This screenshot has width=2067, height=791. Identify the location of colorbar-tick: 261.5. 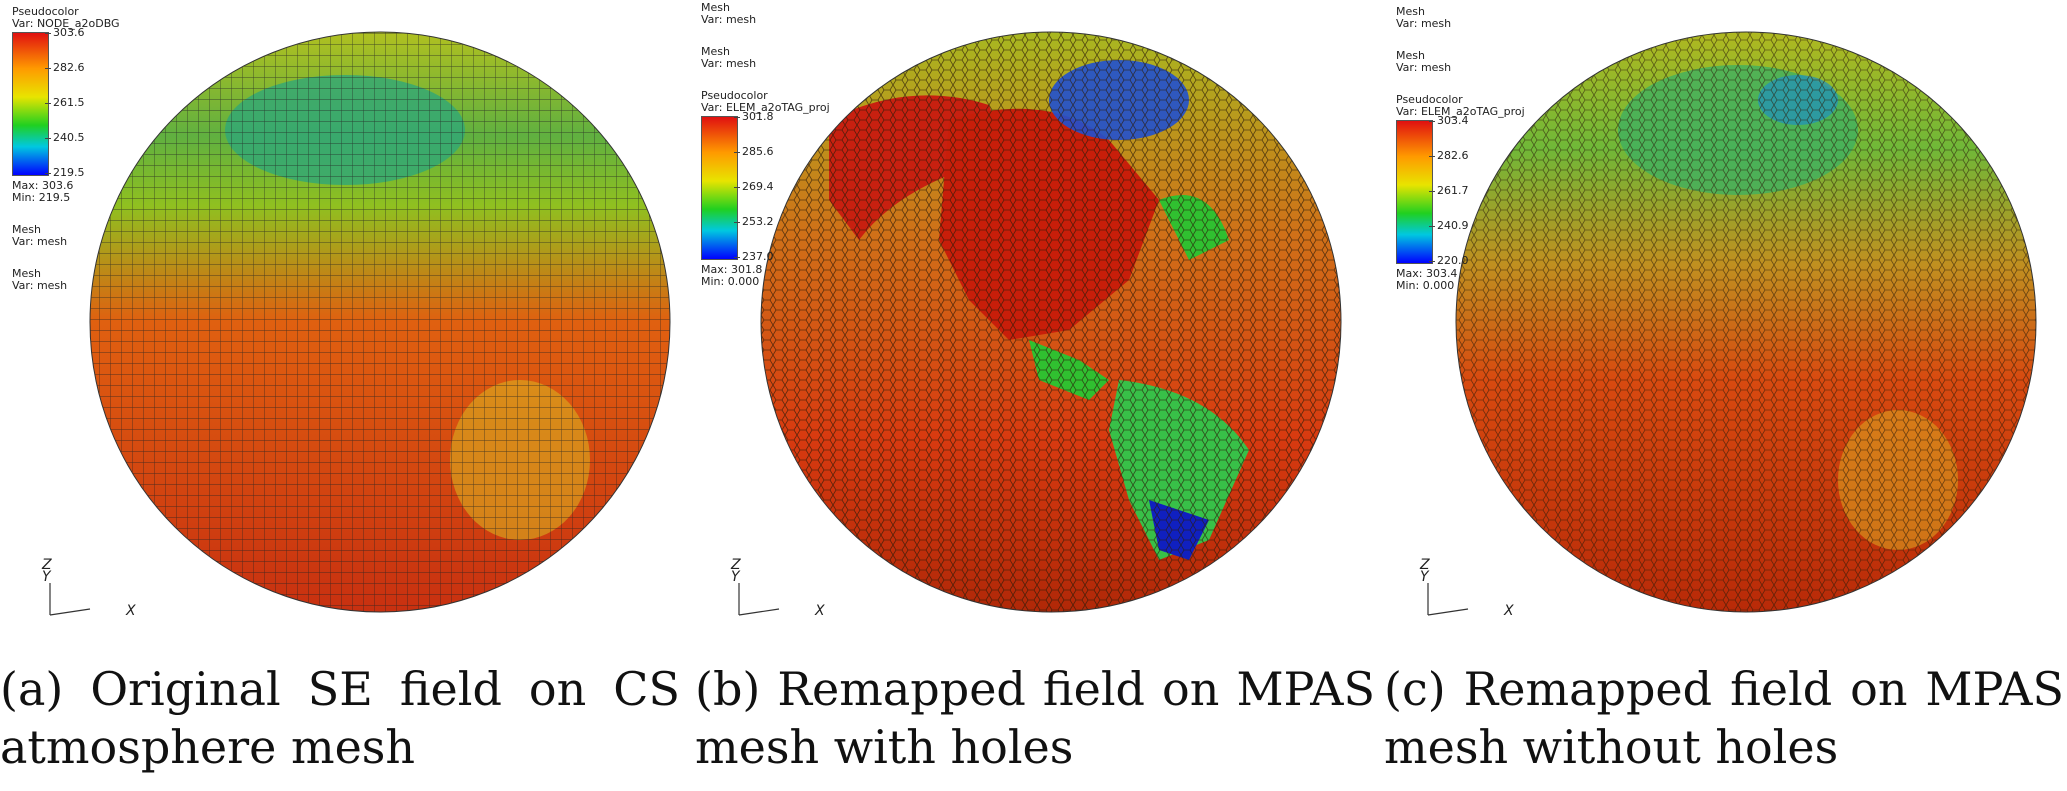
(65, 102).